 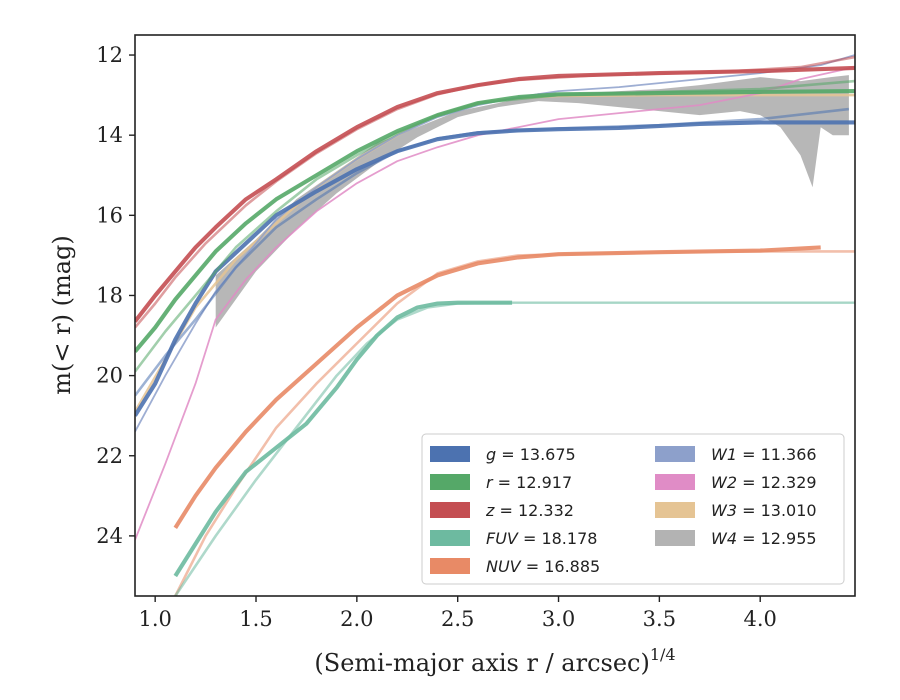 I want to click on legend-entry-g: g = 13.675, so click(x=503, y=454).